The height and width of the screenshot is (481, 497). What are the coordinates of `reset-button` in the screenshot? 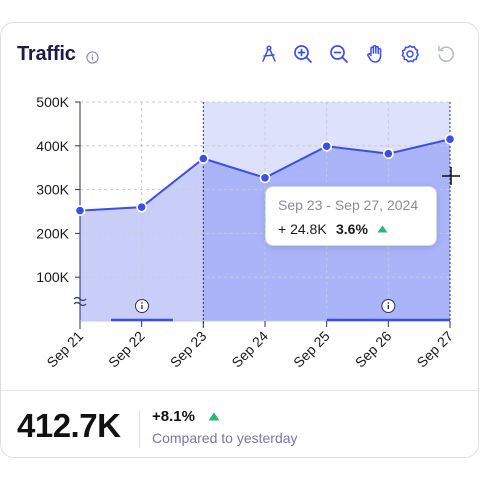 It's located at (446, 54).